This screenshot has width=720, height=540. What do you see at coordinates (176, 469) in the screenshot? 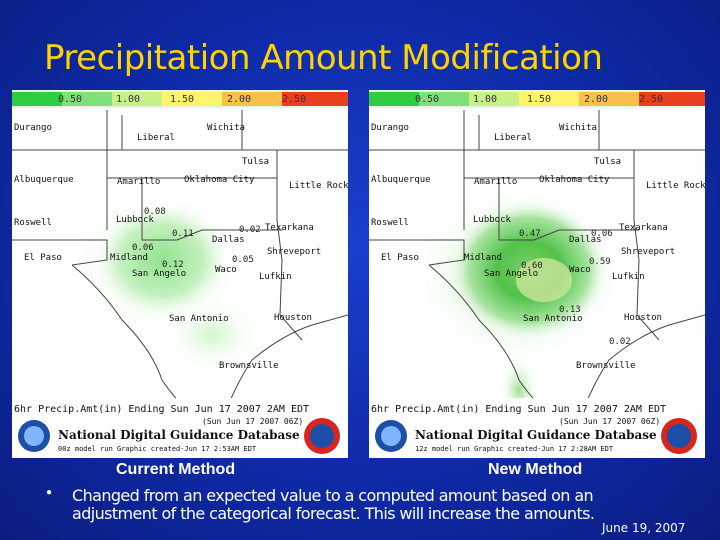
I see `current-method-caption: Current Method` at bounding box center [176, 469].